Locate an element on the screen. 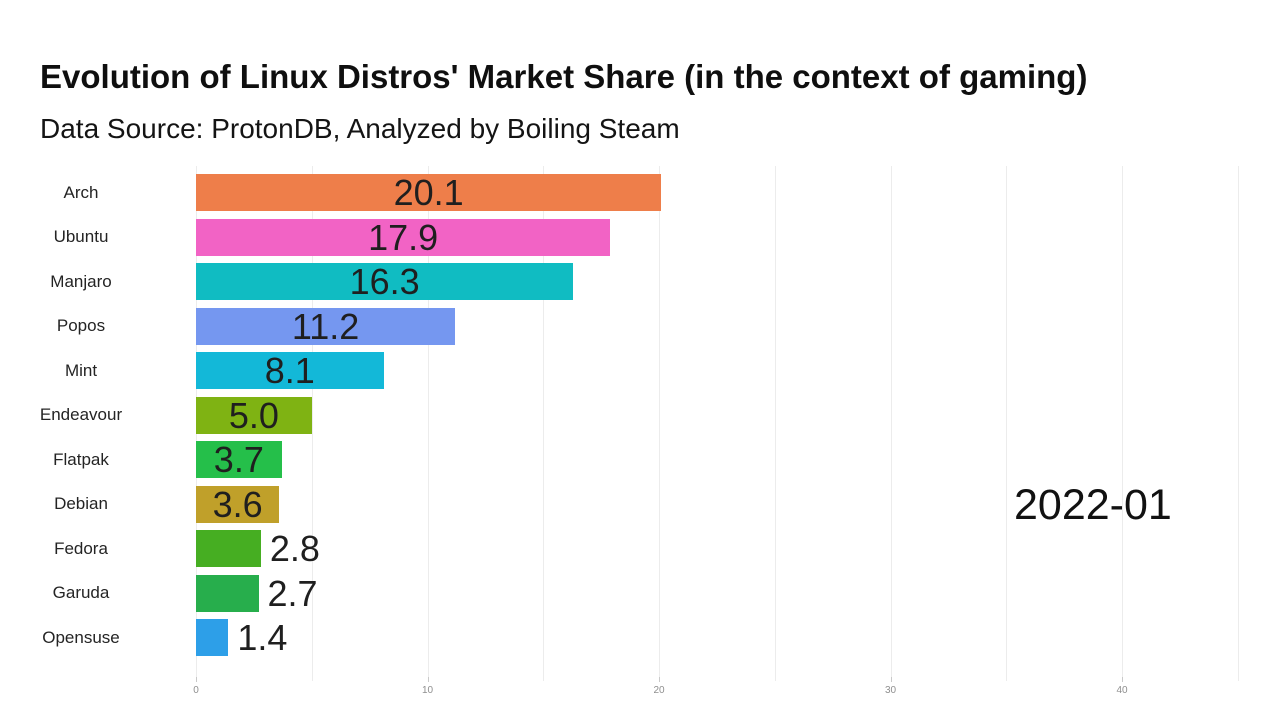  category-label: Flatpak is located at coordinates (81, 459).